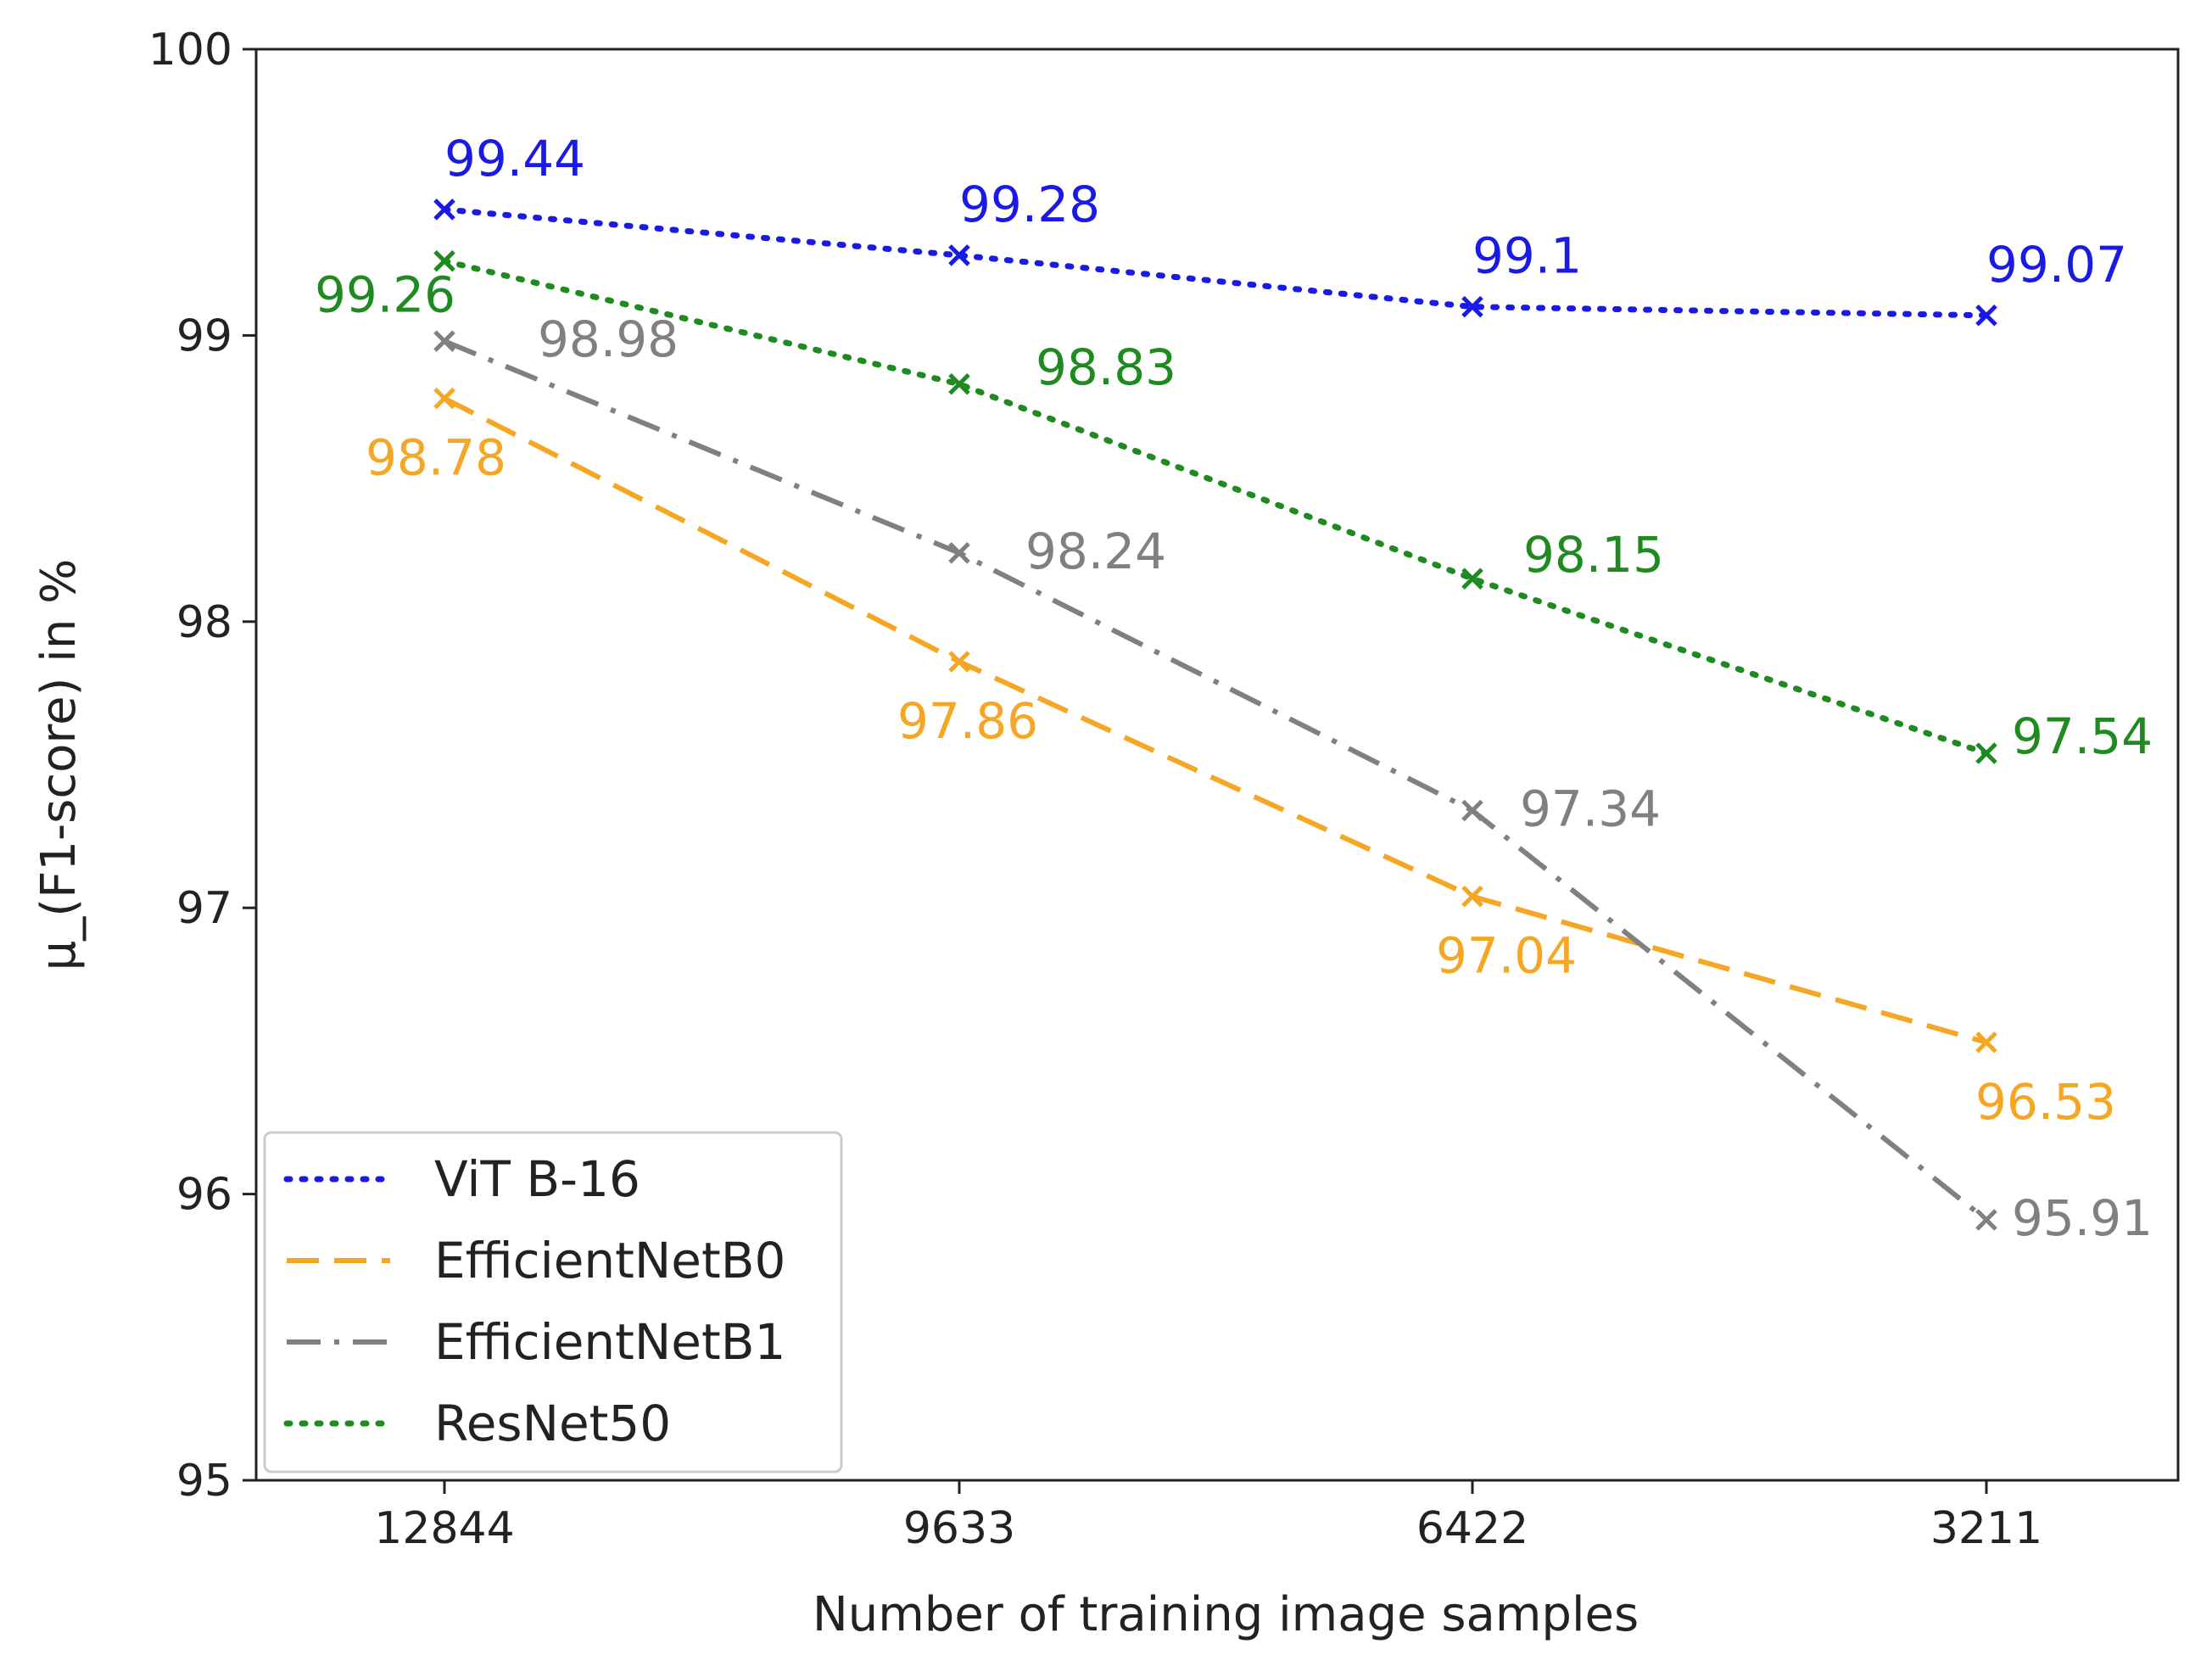  What do you see at coordinates (1226, 1614) in the screenshot?
I see `x-axis-label: Number of training image samples` at bounding box center [1226, 1614].